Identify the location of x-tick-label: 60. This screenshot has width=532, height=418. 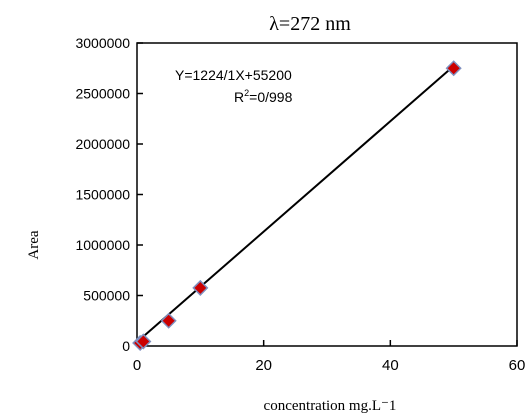
(517, 365).